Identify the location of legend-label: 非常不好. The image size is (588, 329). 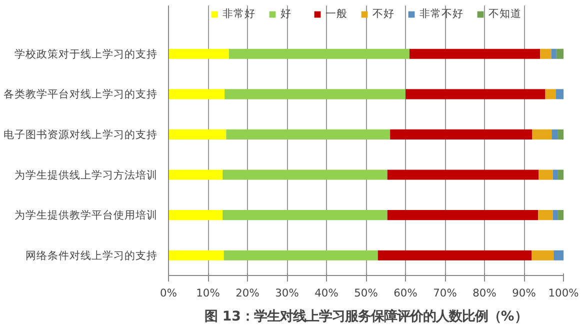
(442, 14).